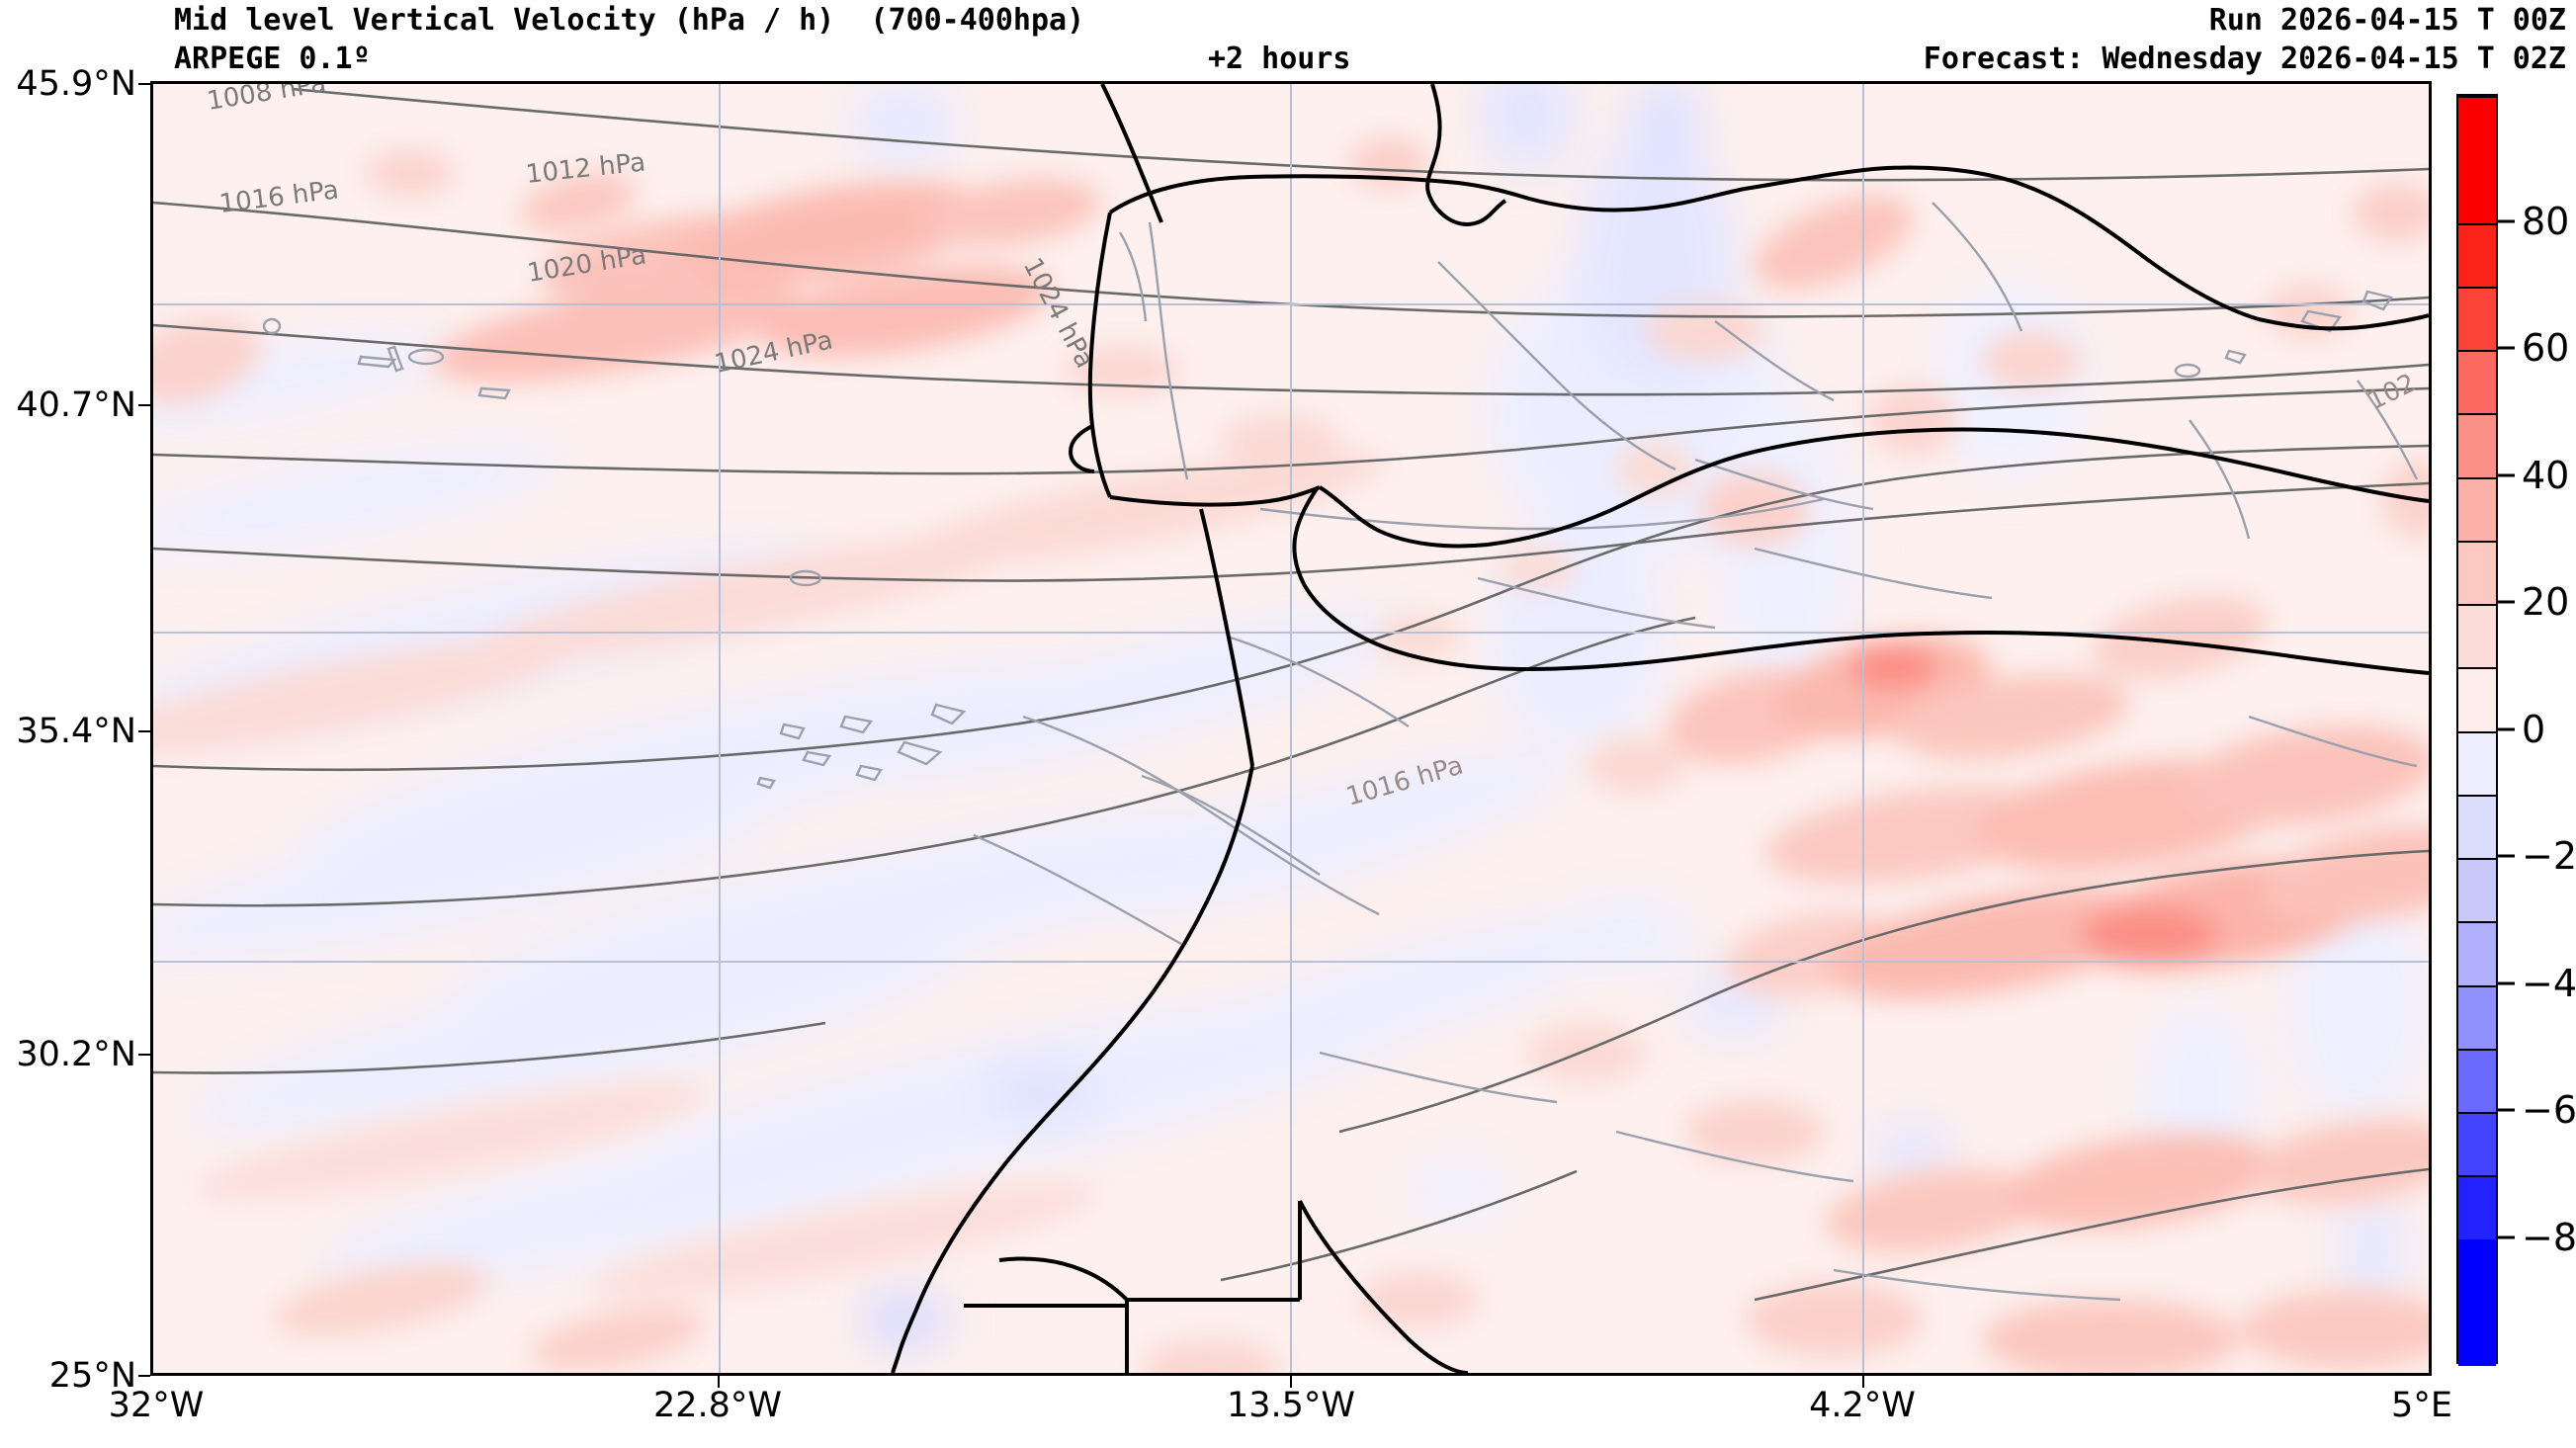 The width and height of the screenshot is (2576, 1448). What do you see at coordinates (2549, 856) in the screenshot?
I see `colorbar-tick-label: −20` at bounding box center [2549, 856].